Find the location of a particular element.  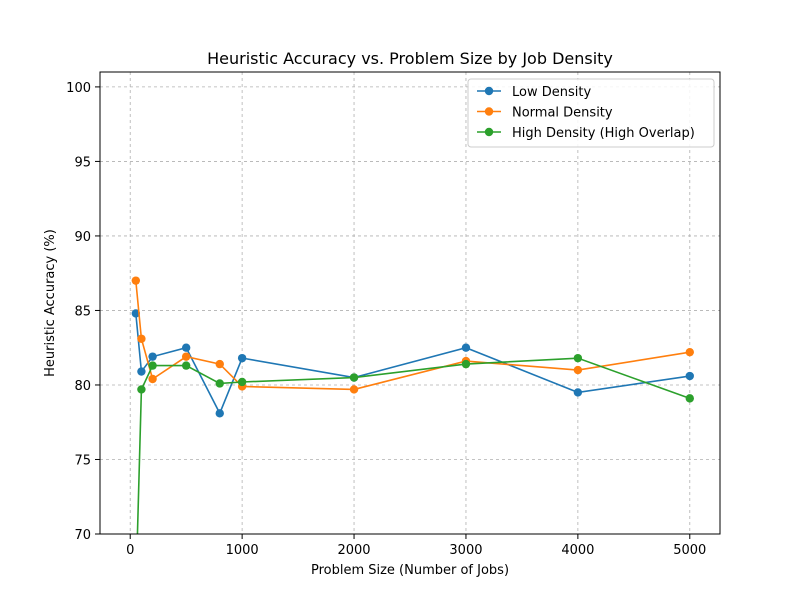

legend-item: Low Density is located at coordinates (534, 92).